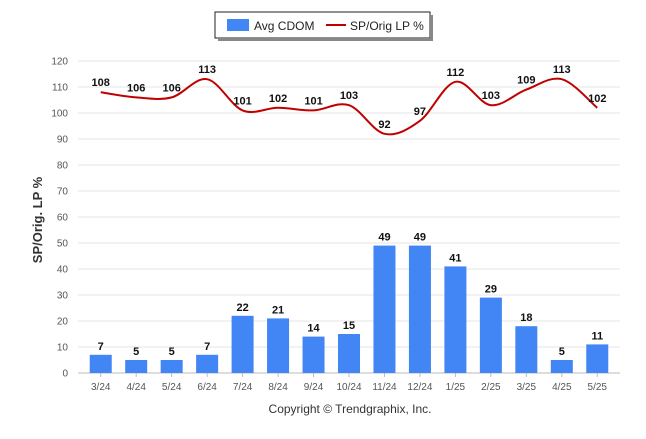 This screenshot has width=646, height=439. I want to click on y-tick-label: 80, so click(63, 166).